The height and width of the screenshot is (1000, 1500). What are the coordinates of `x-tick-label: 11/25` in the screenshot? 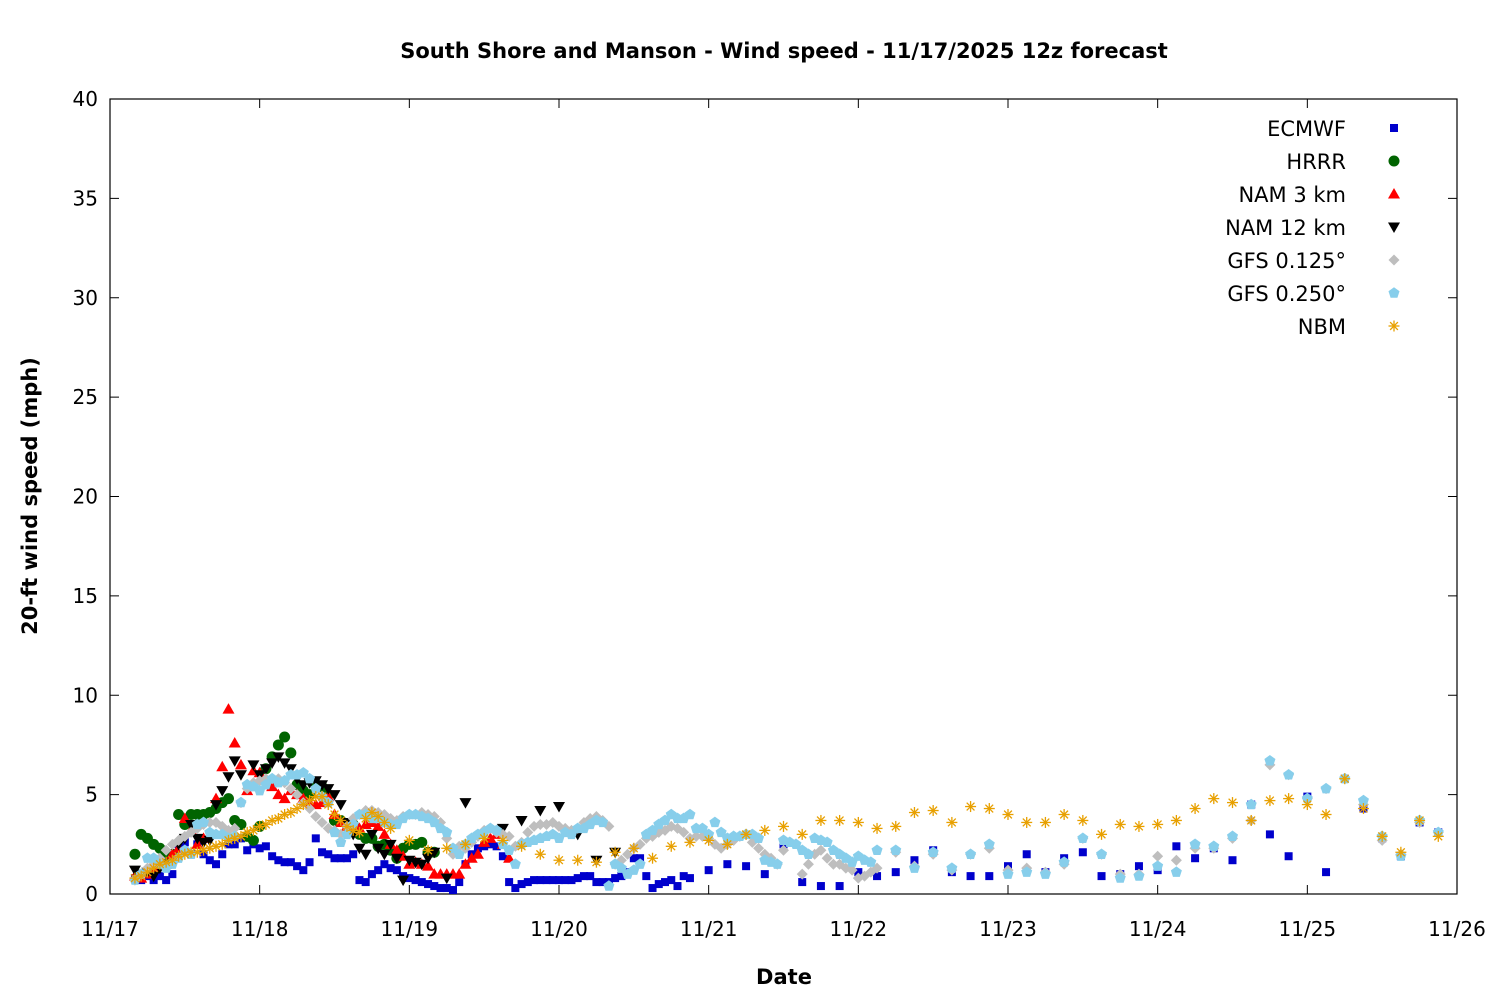 It's located at (1308, 929).